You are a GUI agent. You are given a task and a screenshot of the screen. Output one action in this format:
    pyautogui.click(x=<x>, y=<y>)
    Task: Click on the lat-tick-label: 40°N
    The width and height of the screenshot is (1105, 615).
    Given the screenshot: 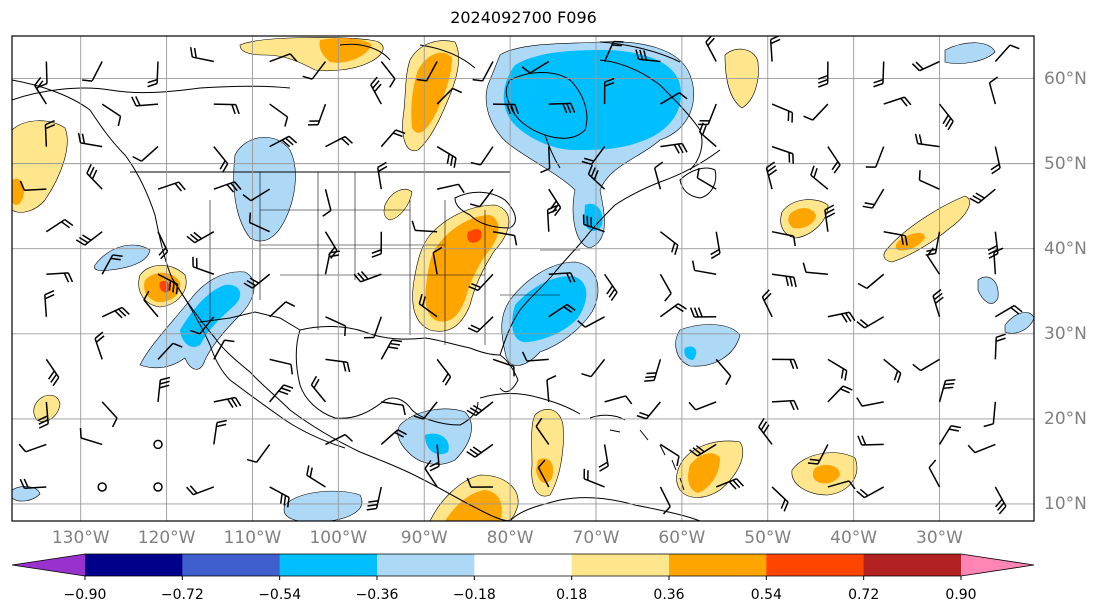 What is the action you would take?
    pyautogui.click(x=1065, y=248)
    